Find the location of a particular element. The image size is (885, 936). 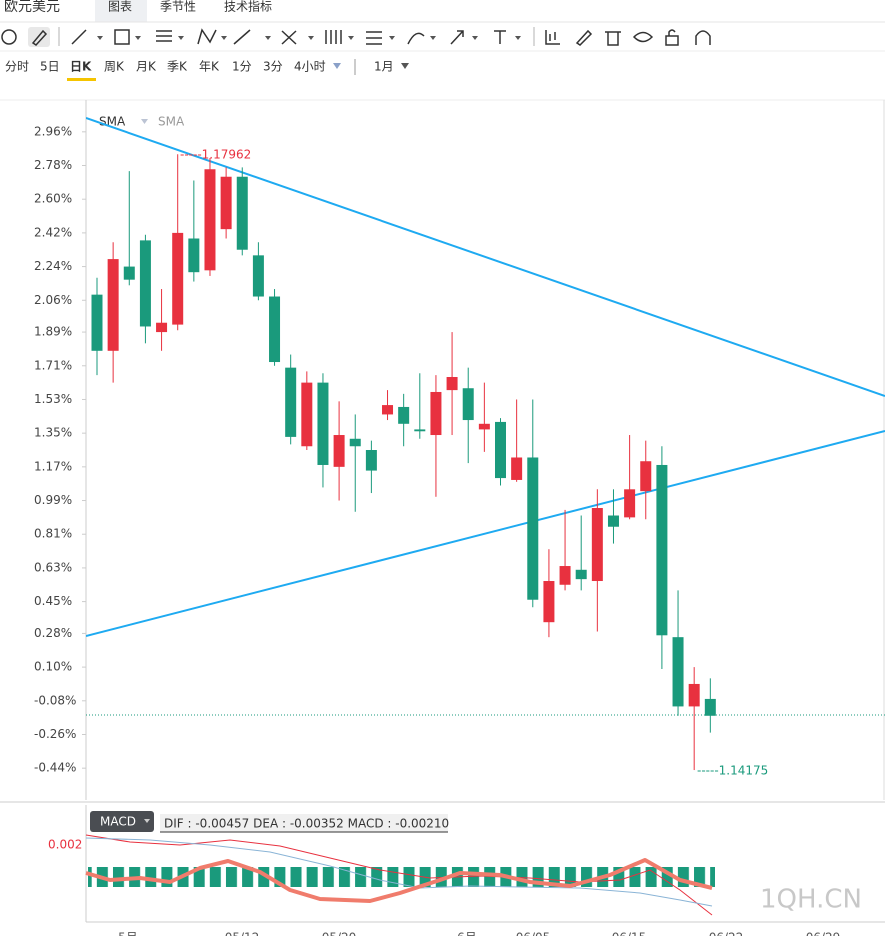

period-option: 3分 is located at coordinates (273, 67).